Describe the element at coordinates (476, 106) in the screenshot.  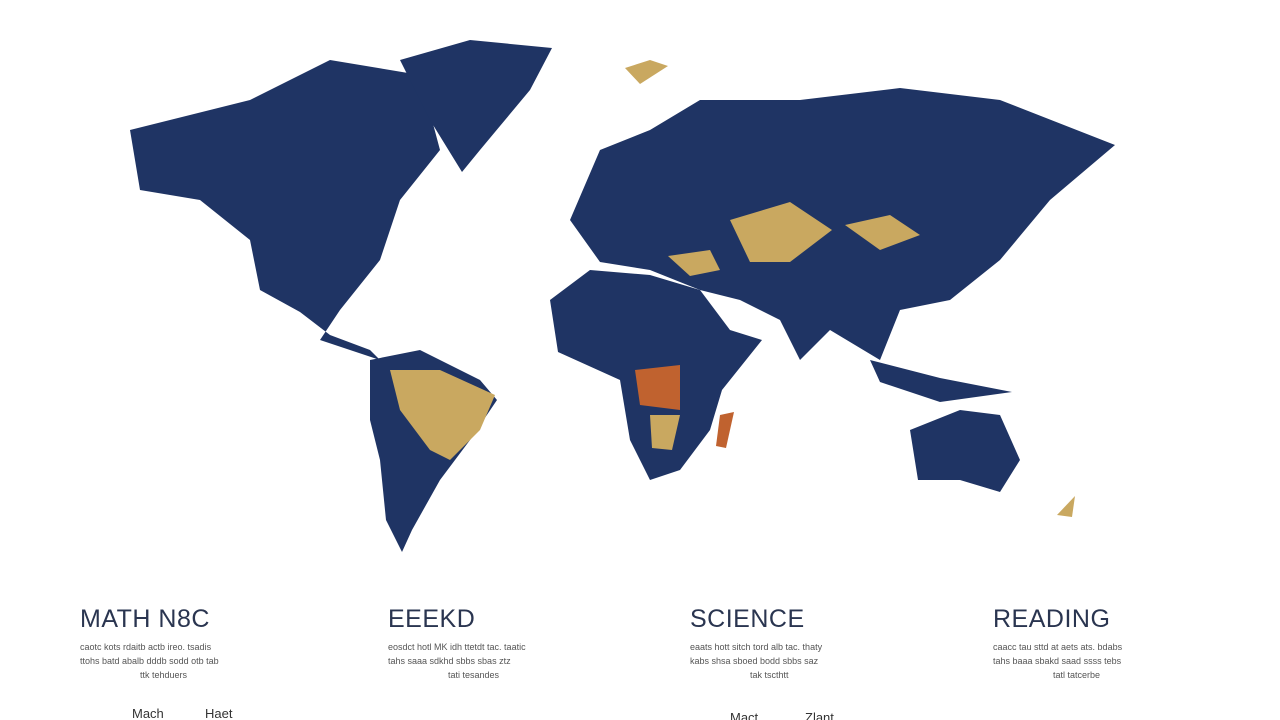
I see `greenland` at that location.